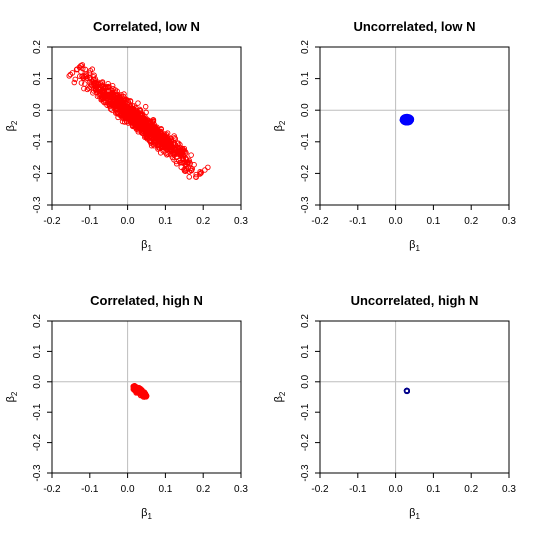 This screenshot has width=540, height=540. Describe the element at coordinates (42, 127) in the screenshot. I see `y-axis: -0.3 -0.2 -0.1 0.0 0.1 0.2` at that location.